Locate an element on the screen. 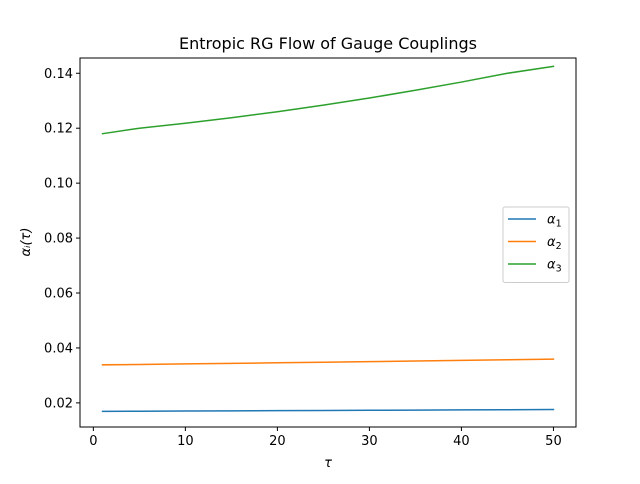 Image resolution: width=640 pixels, height=484 pixels. y-tick-label: 0.06 is located at coordinates (58, 294).